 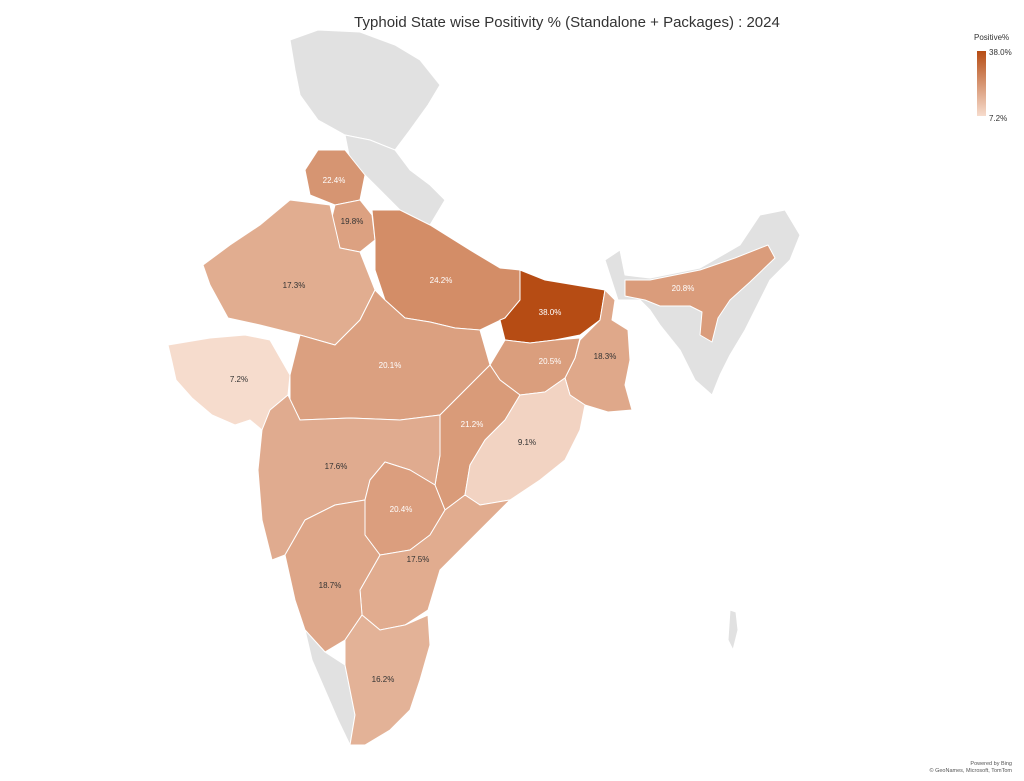 What do you see at coordinates (401, 509) in the screenshot?
I see `label-telangana: 20.4%` at bounding box center [401, 509].